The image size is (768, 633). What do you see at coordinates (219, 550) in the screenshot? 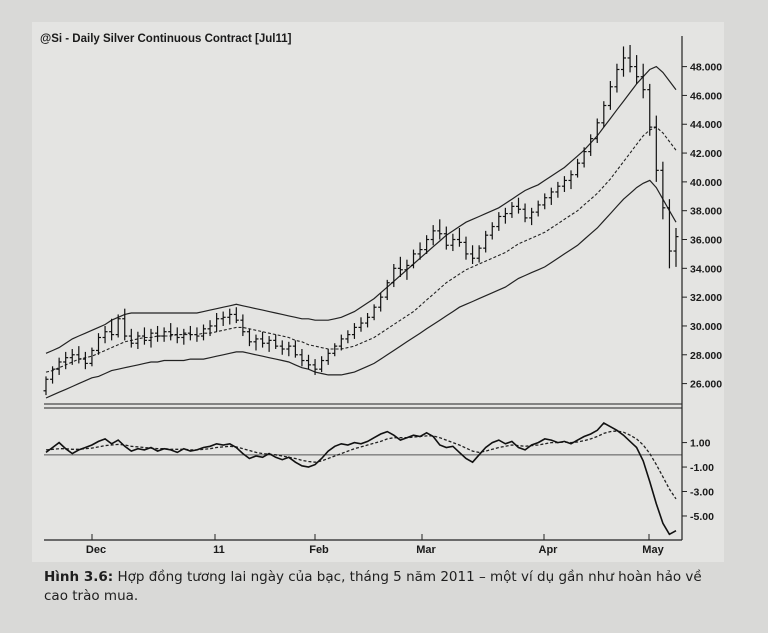
I see `x-tick-label: 11` at bounding box center [219, 550].